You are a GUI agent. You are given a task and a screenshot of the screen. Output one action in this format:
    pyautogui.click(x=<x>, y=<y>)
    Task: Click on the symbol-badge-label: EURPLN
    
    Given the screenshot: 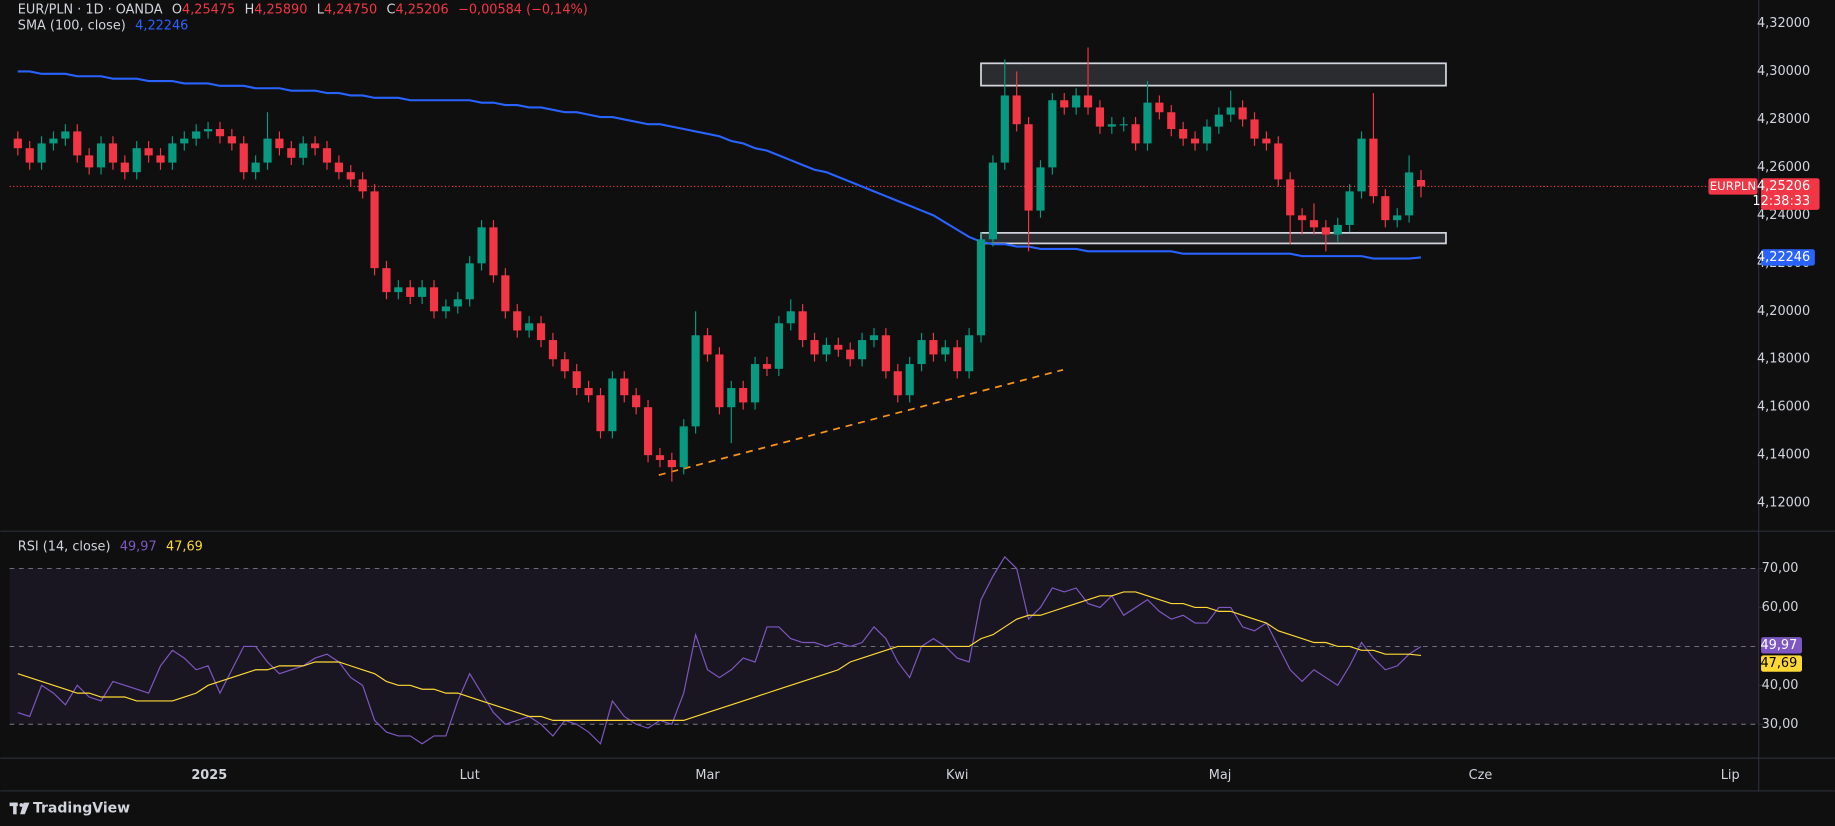 What is the action you would take?
    pyautogui.click(x=1733, y=186)
    